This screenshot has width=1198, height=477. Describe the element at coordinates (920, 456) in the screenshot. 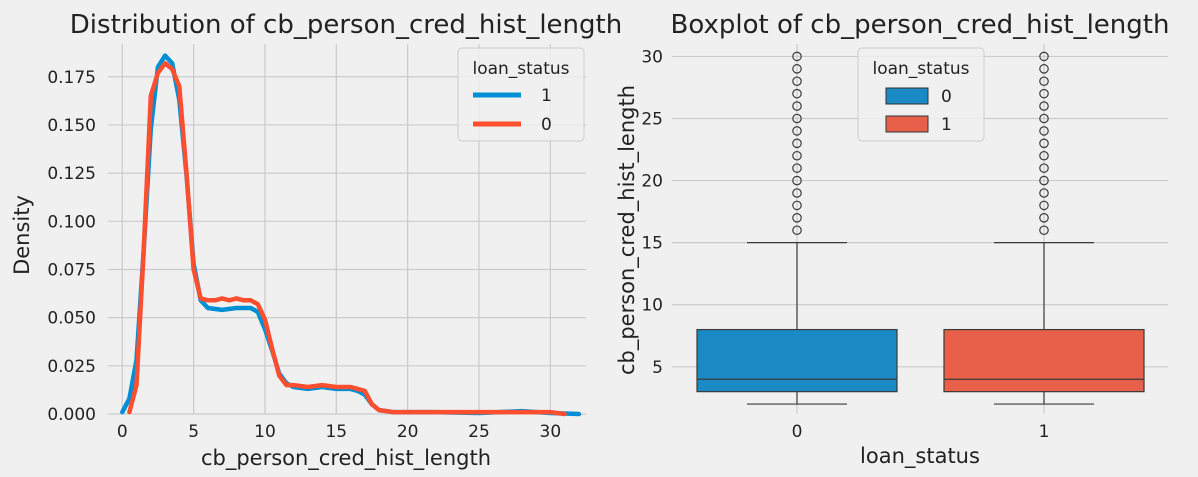

I see `boxplot-x-axis-label: loan_status` at that location.